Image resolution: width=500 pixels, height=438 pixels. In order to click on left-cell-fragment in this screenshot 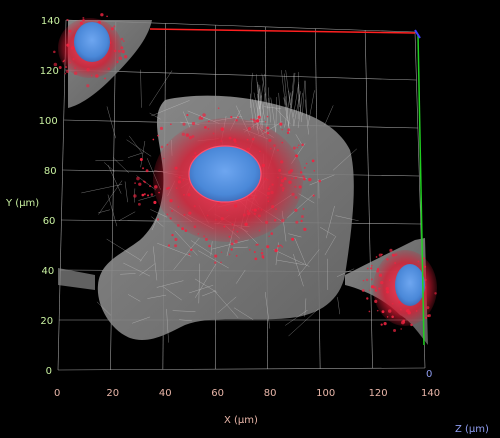, I will do `click(76, 279)`.